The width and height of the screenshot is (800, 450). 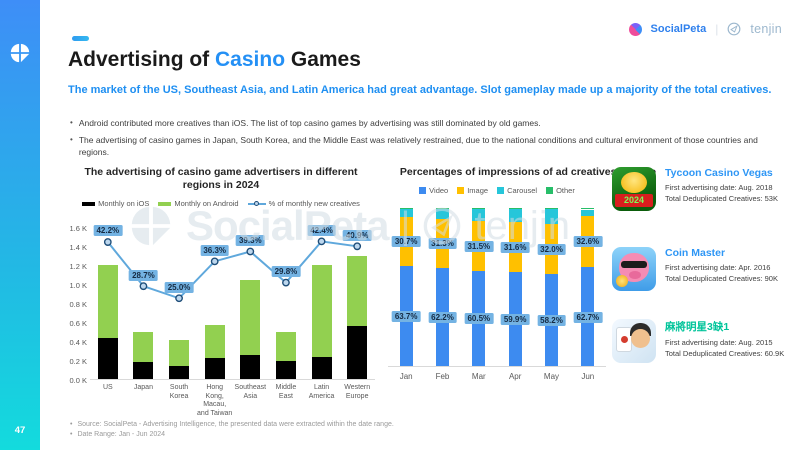 What do you see at coordinates (635, 29) in the screenshot?
I see `socialpeta-logo-icon` at bounding box center [635, 29].